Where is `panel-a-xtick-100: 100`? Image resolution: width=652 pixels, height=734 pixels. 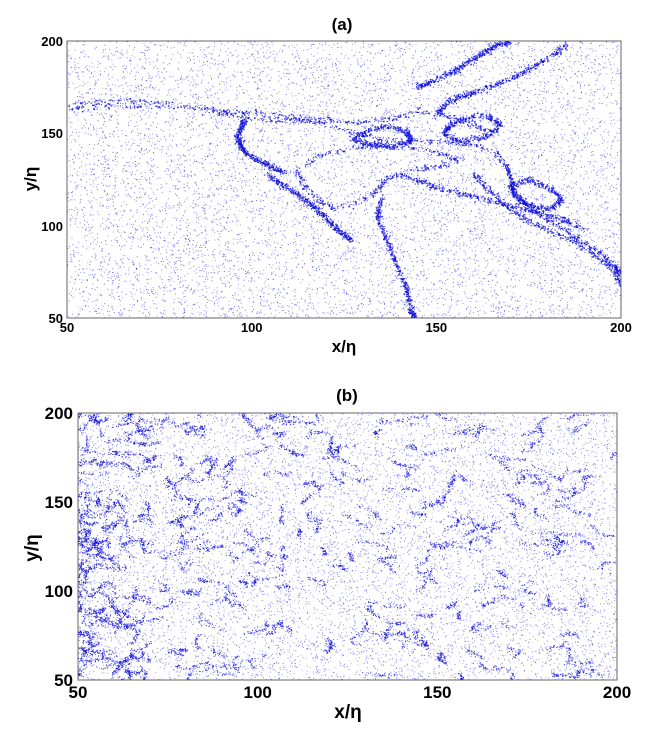
panel-a-xtick-100: 100 is located at coordinates (252, 327).